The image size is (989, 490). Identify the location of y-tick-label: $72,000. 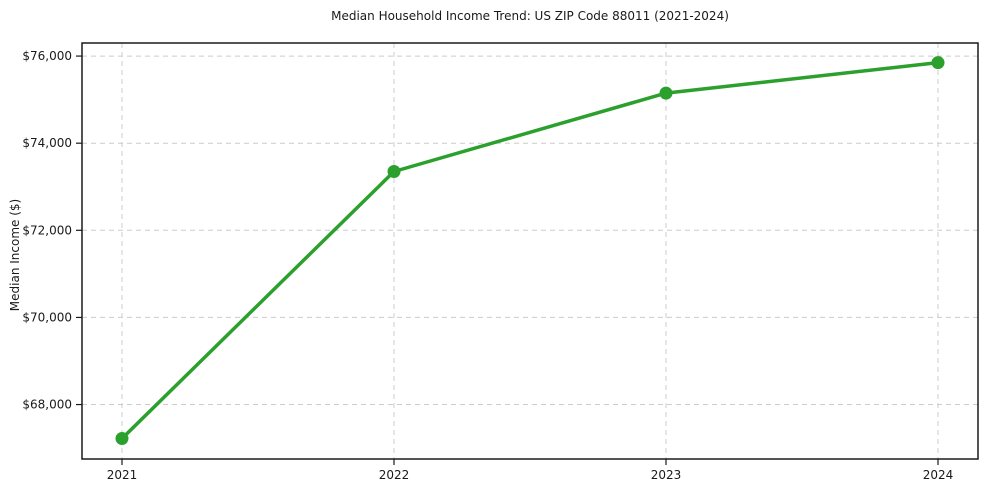
(47, 230).